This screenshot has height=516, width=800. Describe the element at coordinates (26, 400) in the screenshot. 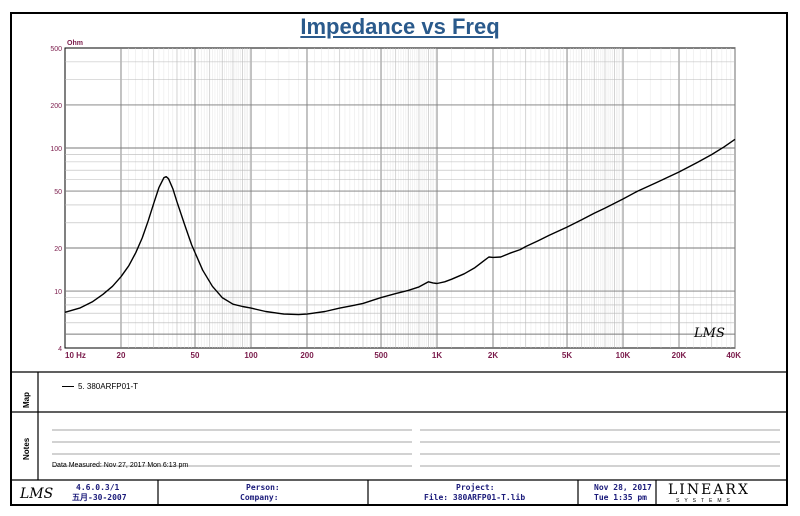

I see `map-section-label: Map` at that location.